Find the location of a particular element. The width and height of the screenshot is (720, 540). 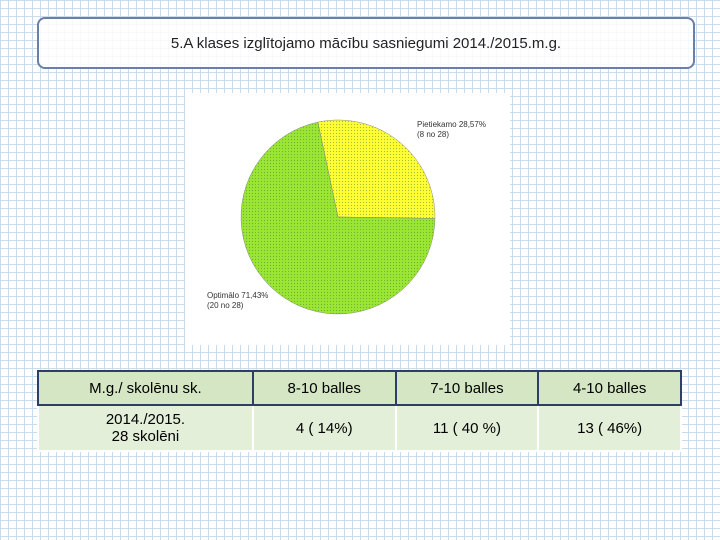

table-header: M.g./ skolēnu sk. is located at coordinates (145, 388).